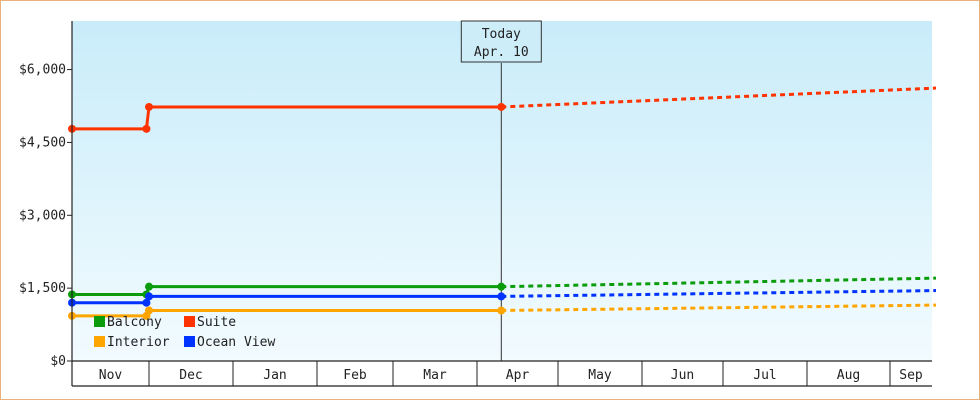 This screenshot has width=980, height=401. What do you see at coordinates (138, 342) in the screenshot?
I see `legend-label: Interior` at bounding box center [138, 342].